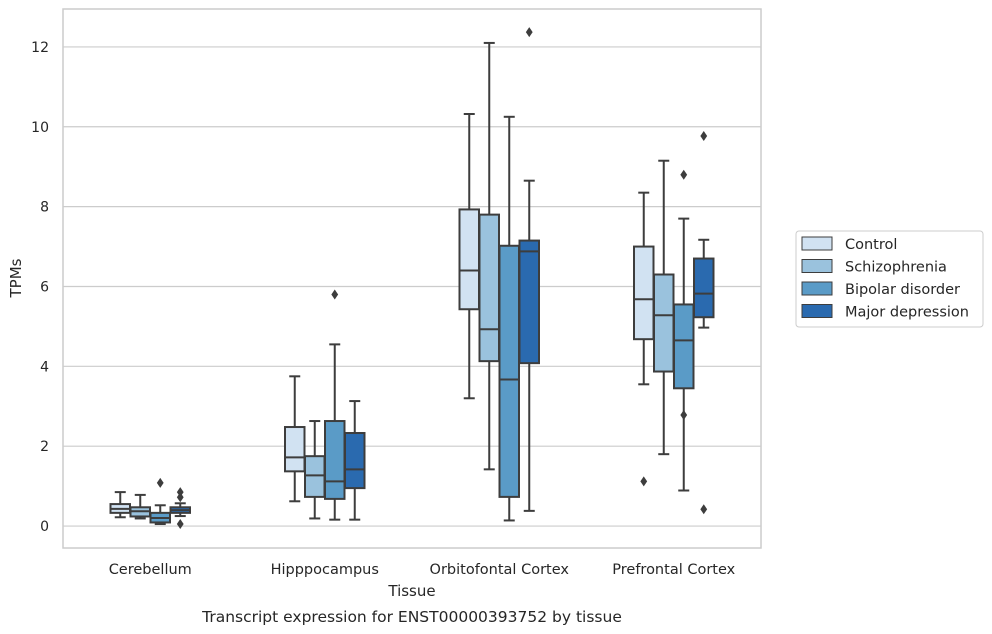 The width and height of the screenshot is (992, 634). Describe the element at coordinates (325, 570) in the screenshot. I see `x-tick-label: Hipppocampus` at that location.